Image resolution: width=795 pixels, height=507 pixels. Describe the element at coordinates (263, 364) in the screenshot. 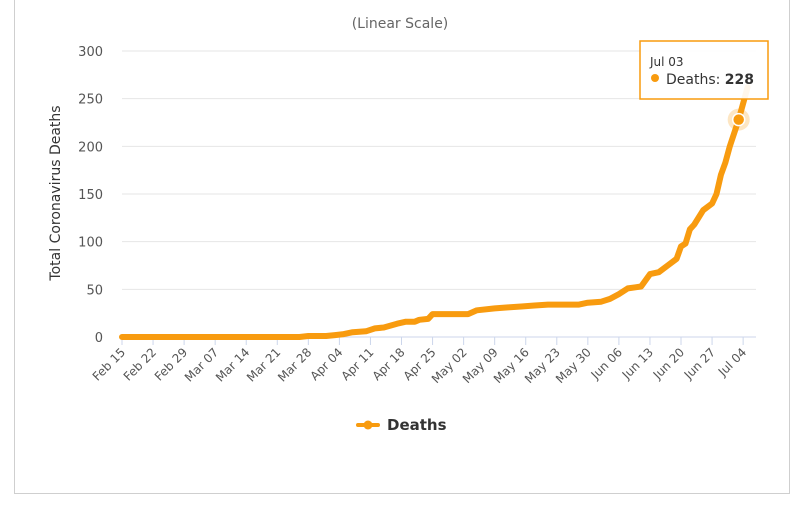

I see `x-tick-label: Mar 21` at that location.